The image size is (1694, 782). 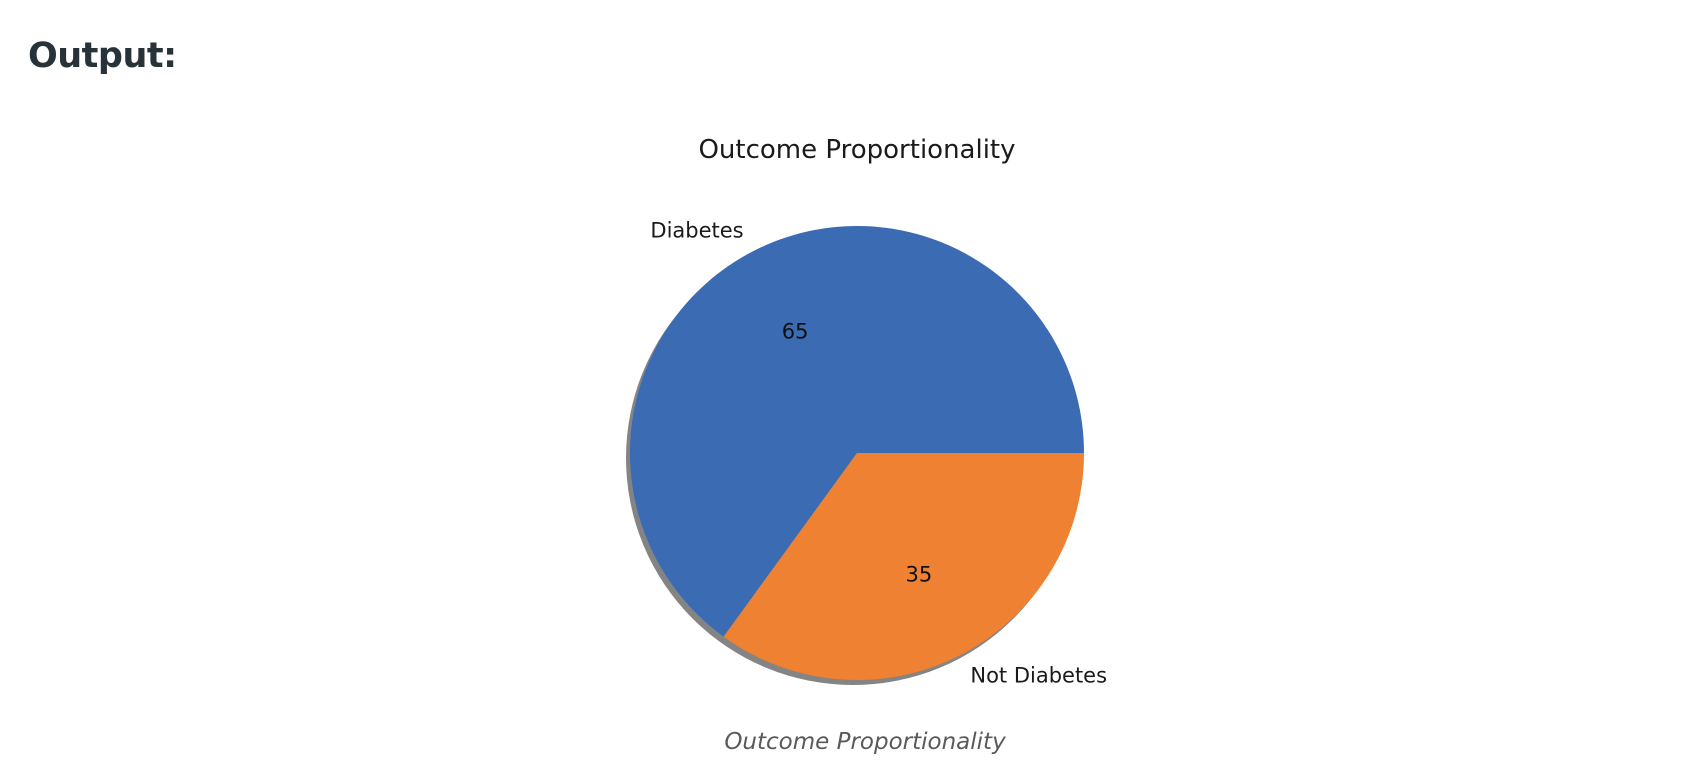 I want to click on output-heading-text: Output, so click(x=96, y=56).